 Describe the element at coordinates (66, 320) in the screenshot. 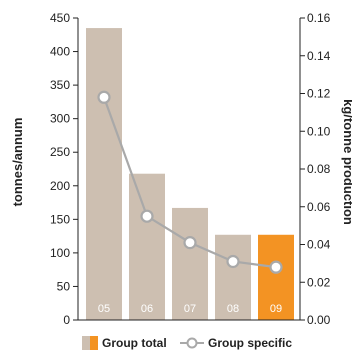

I see `y-tick-label-0: 0` at that location.